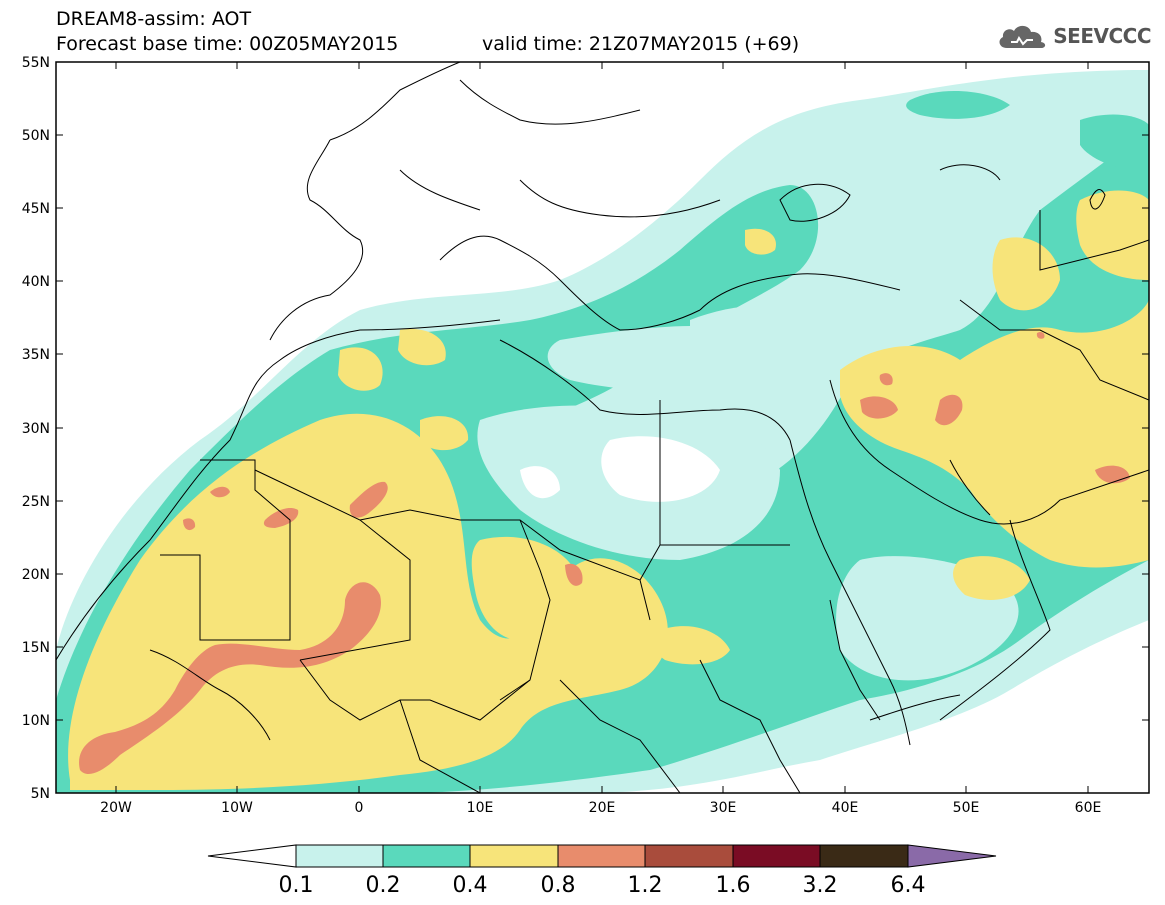  Describe the element at coordinates (36, 575) in the screenshot. I see `y-tick-label: 20N` at that location.